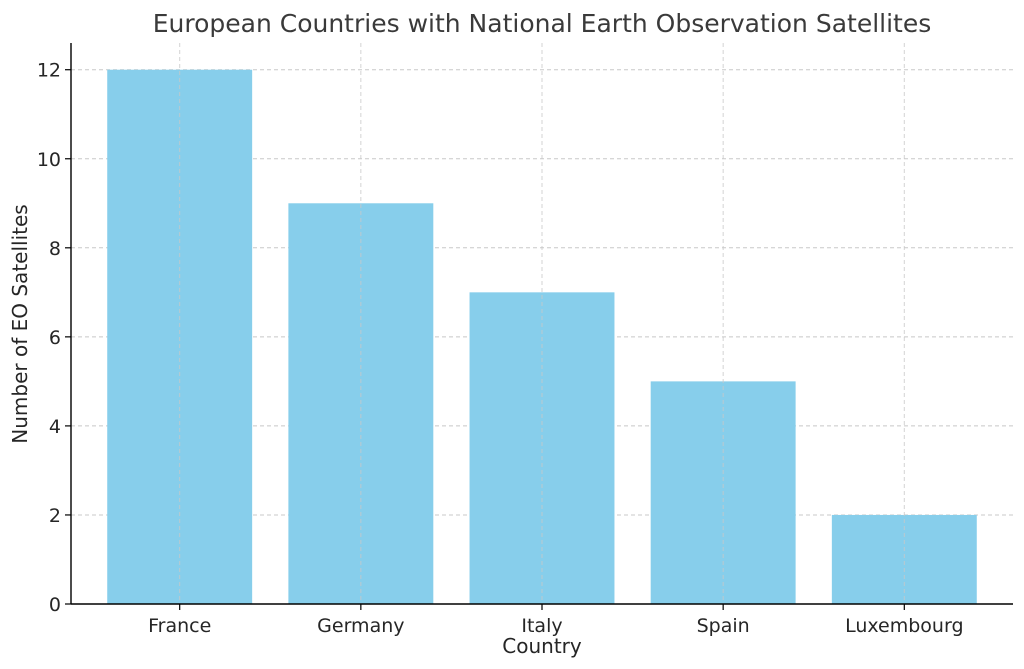 The width and height of the screenshot is (1024, 669). I want to click on y-tick-label: 10, so click(49, 160).